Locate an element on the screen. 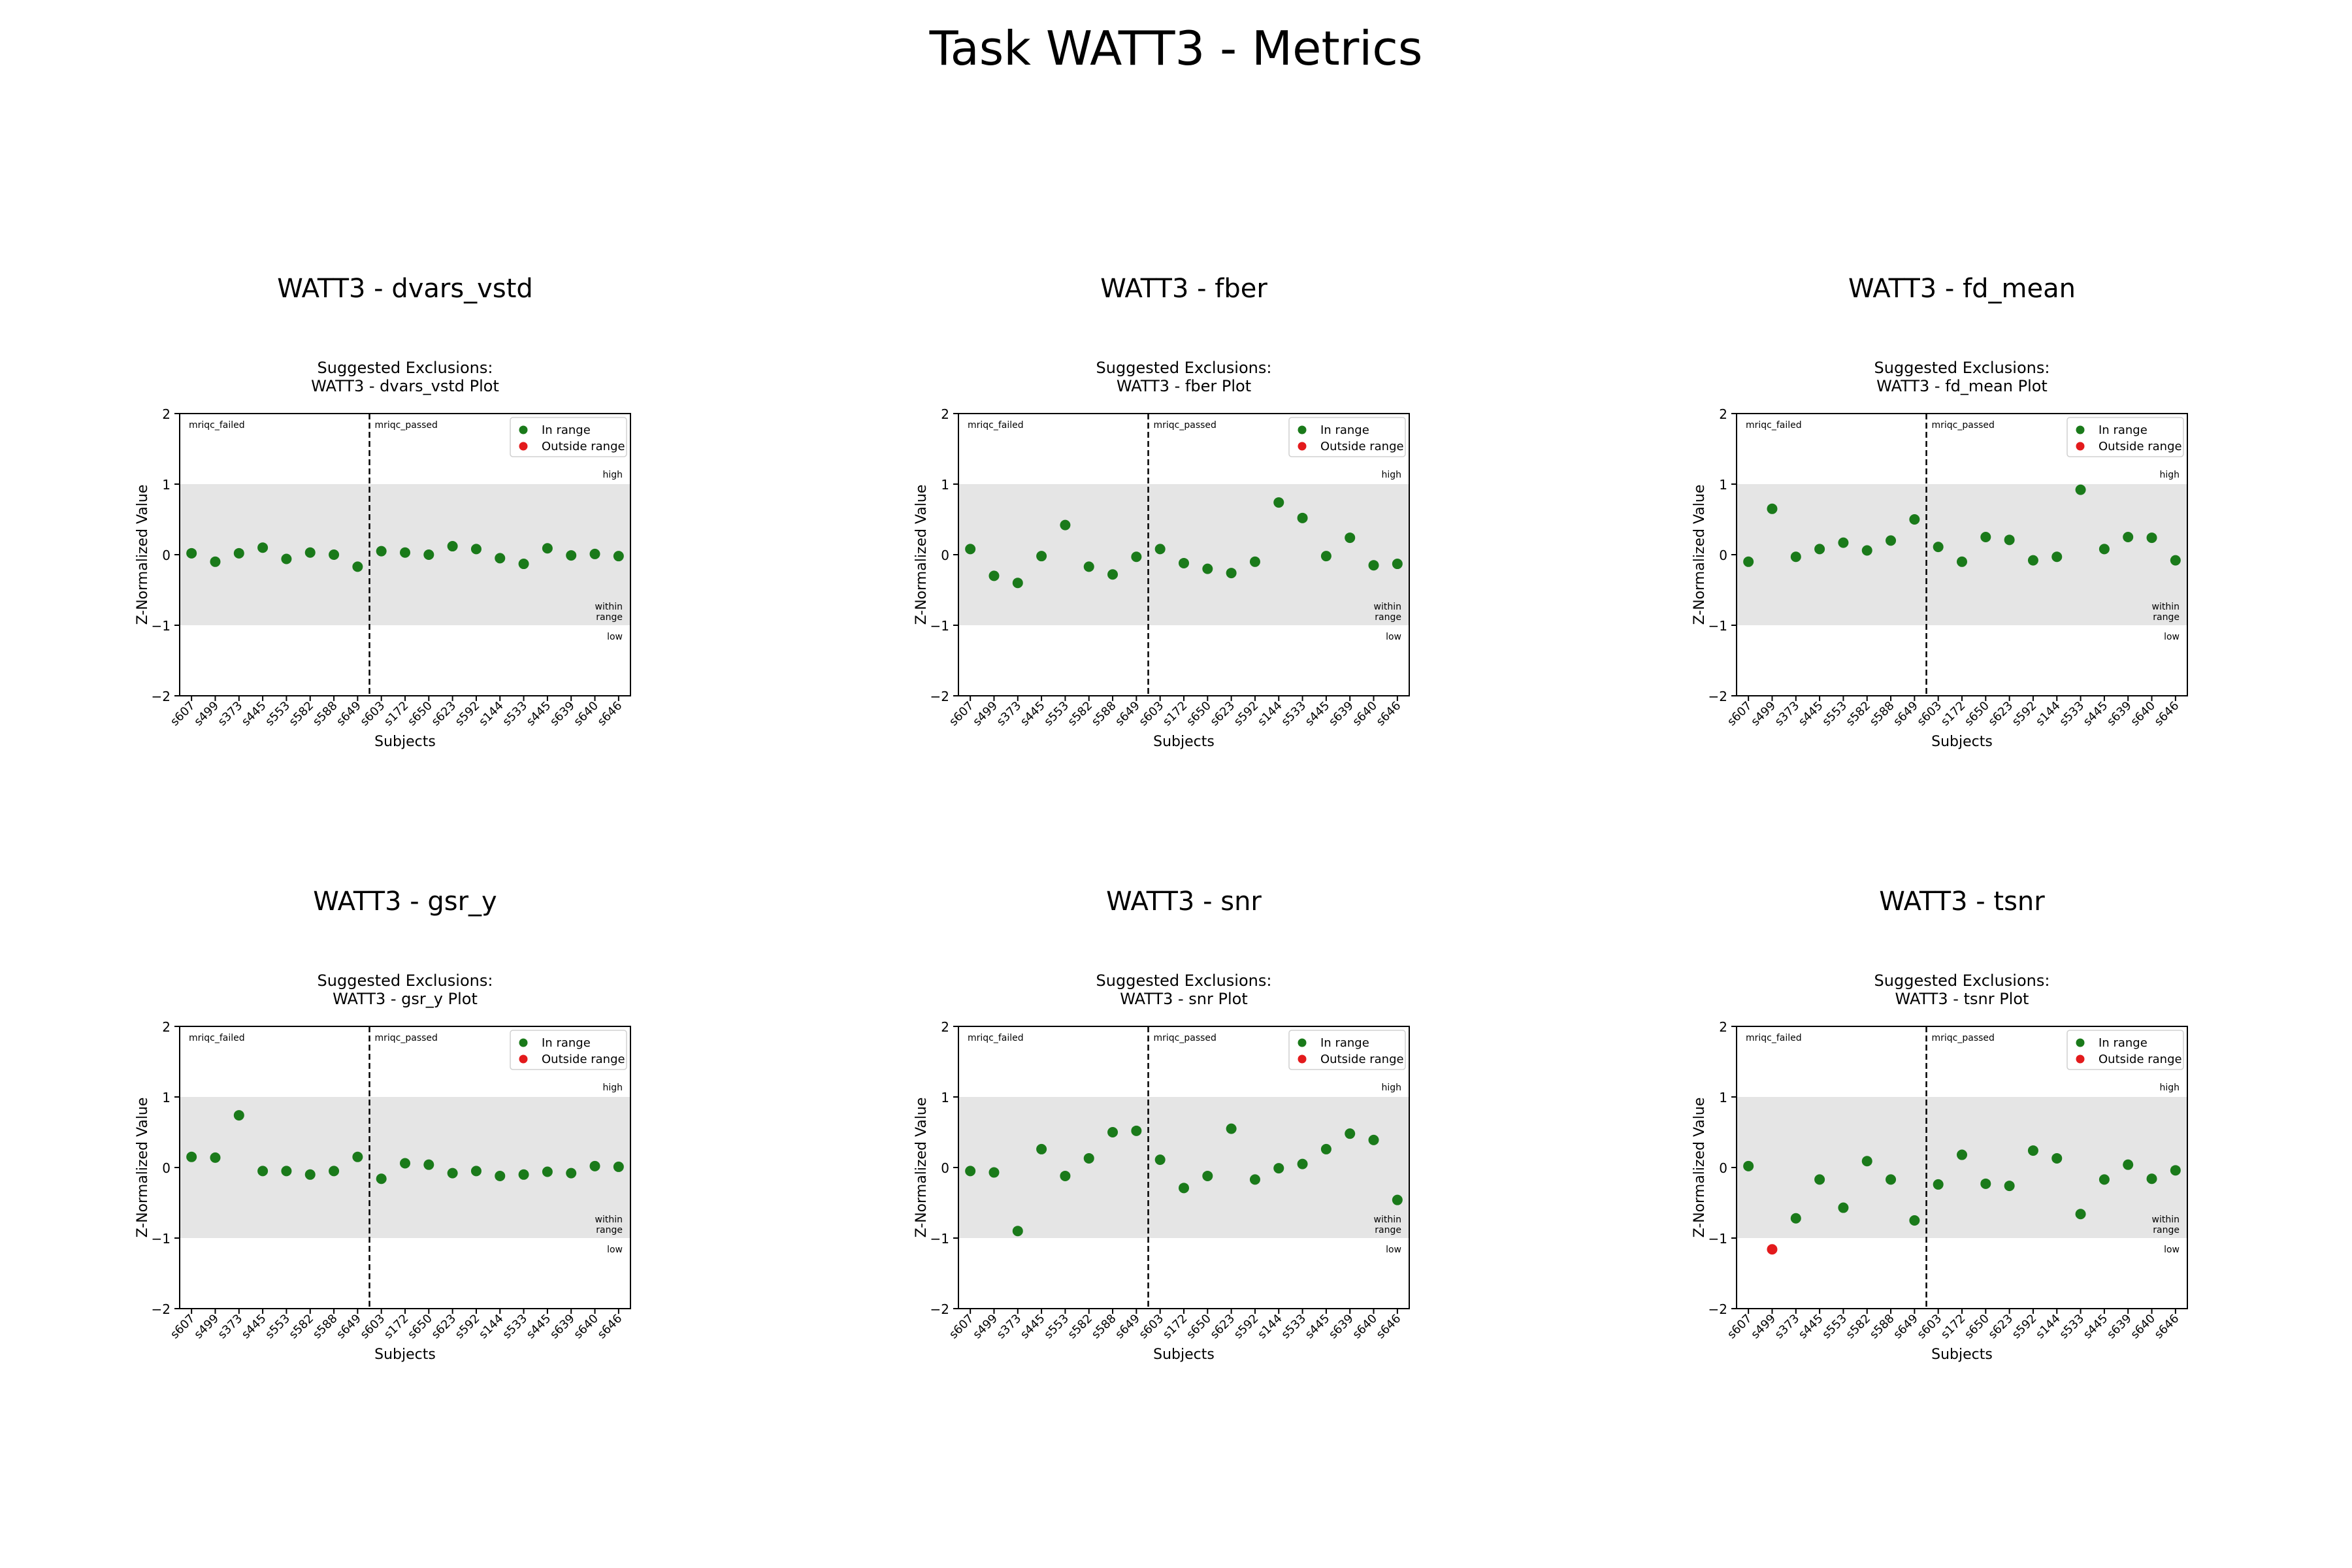 The image size is (2352, 1568). x-tick-label: s649 is located at coordinates (1906, 714).